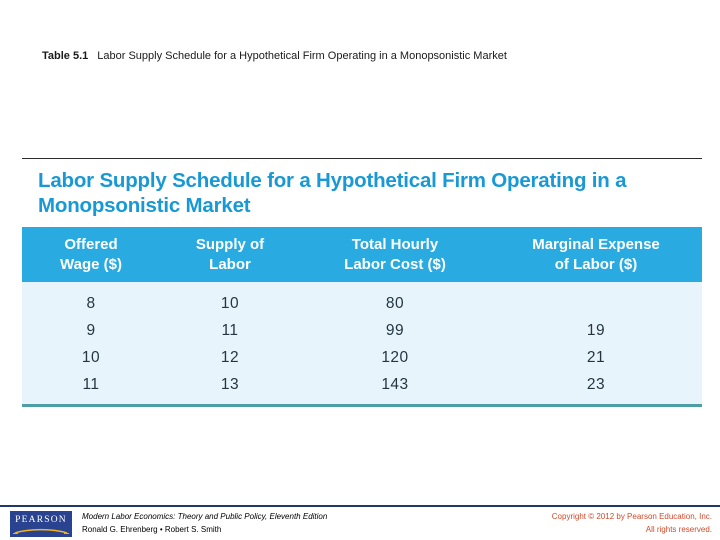 This screenshot has width=720, height=540. What do you see at coordinates (91, 264) in the screenshot?
I see `header-cell-line: Wage ($)` at bounding box center [91, 264].